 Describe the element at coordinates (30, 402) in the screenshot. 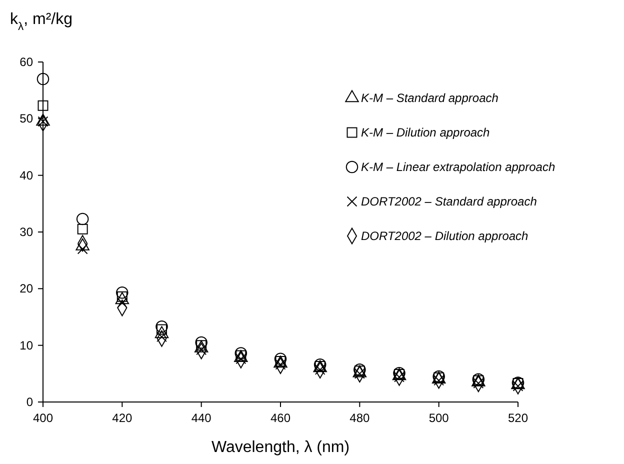

I see `y-tick-label: 0` at that location.